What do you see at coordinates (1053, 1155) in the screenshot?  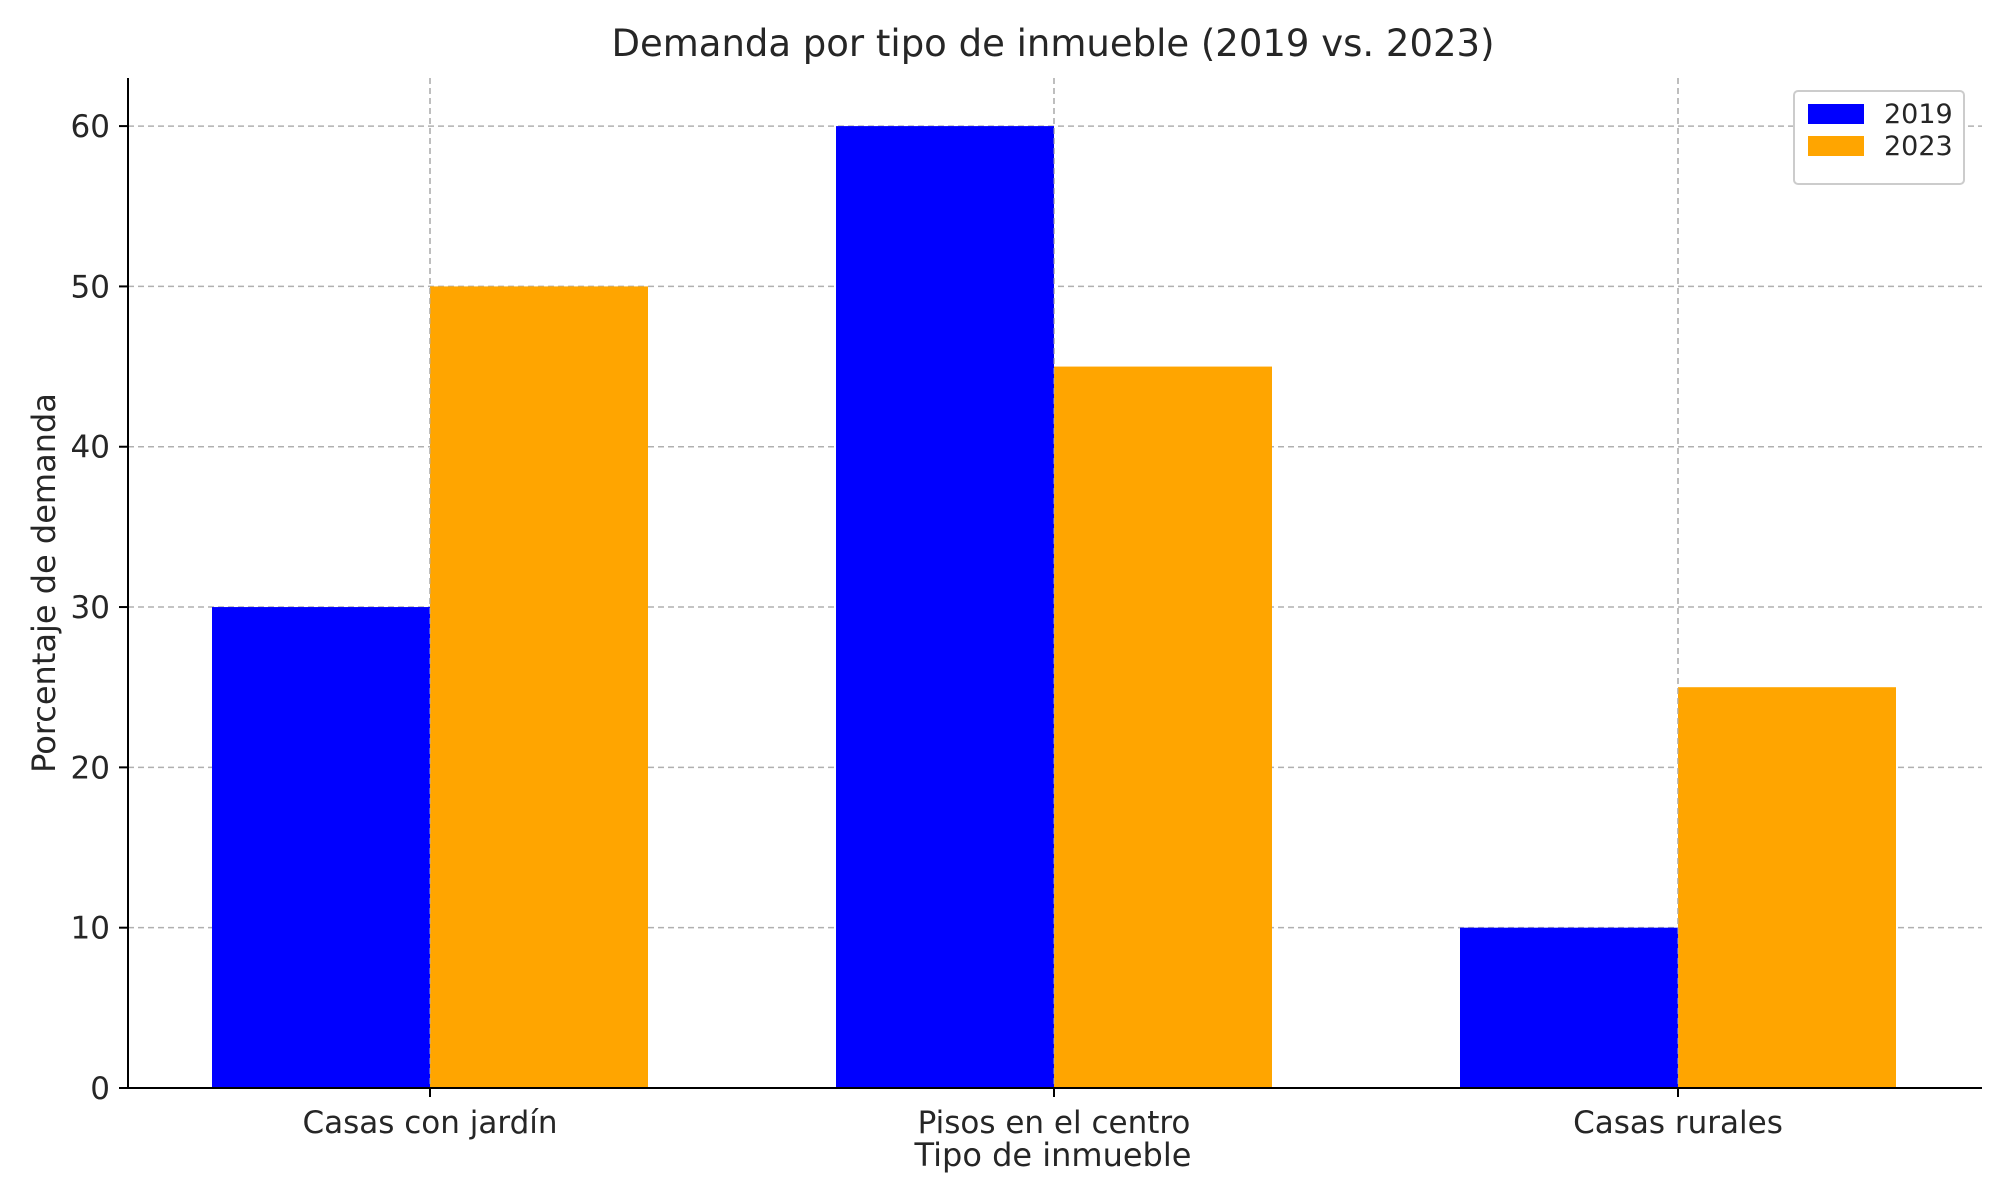 I see `x-axis-label: Tipo de inmueble` at bounding box center [1053, 1155].